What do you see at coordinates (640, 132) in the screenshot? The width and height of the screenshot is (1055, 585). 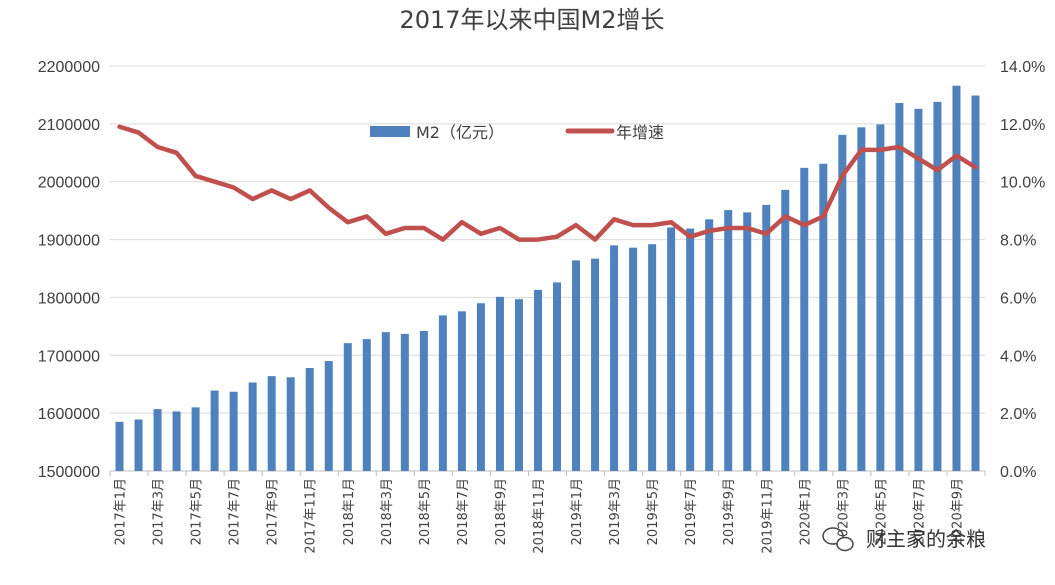 I see `legend-growth-label: 年增速` at bounding box center [640, 132].